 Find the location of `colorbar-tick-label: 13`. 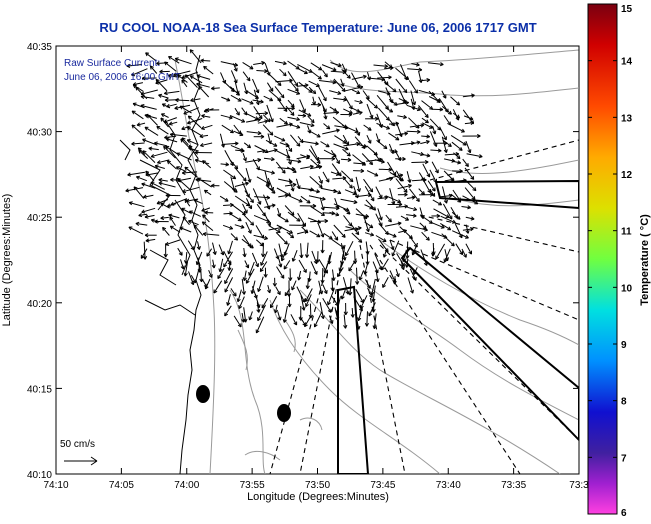

colorbar-tick-label: 13 is located at coordinates (627, 118).